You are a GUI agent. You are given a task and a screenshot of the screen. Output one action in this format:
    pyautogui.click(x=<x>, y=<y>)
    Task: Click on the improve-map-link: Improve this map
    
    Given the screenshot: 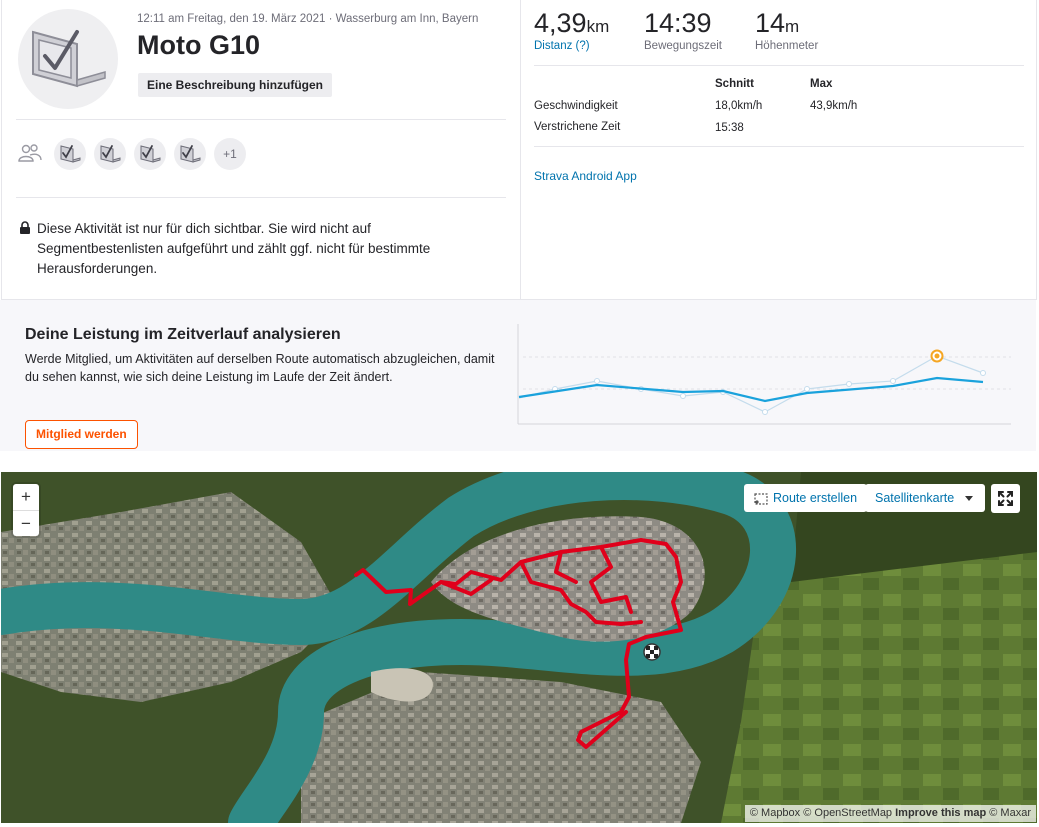 What is the action you would take?
    pyautogui.click(x=941, y=813)
    